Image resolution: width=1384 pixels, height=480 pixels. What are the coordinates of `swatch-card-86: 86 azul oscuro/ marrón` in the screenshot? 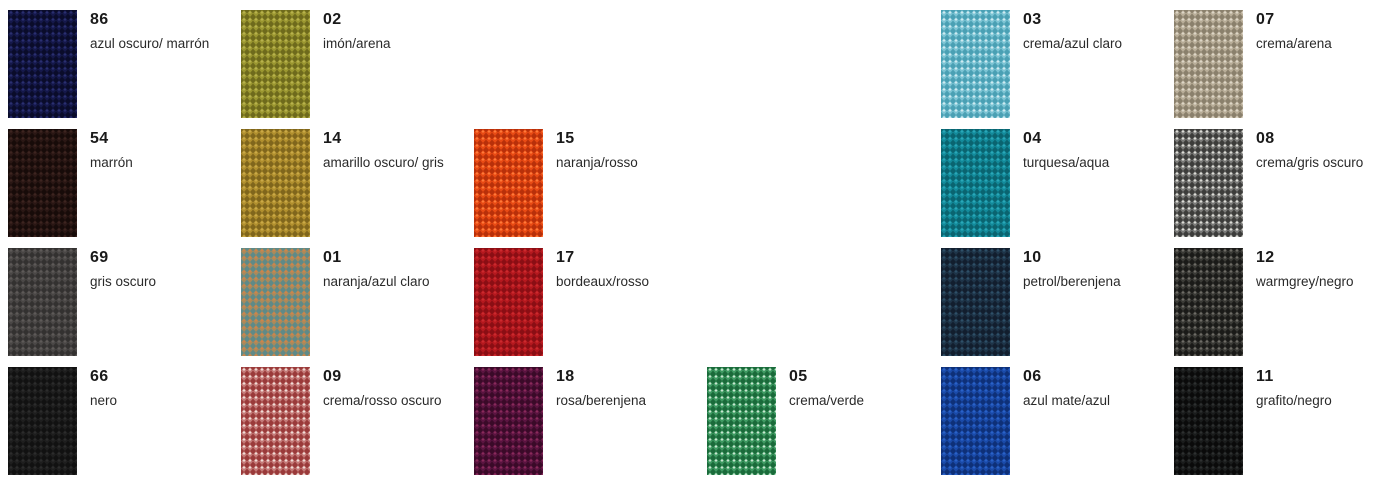 It's located at (118, 65).